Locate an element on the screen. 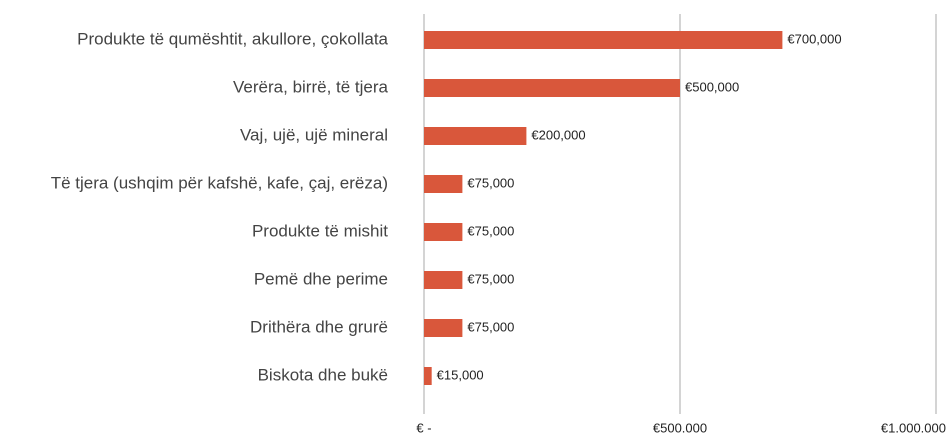 This screenshot has height=438, width=949. y-tick-label: Verëra, birrë, të tjera is located at coordinates (311, 86).